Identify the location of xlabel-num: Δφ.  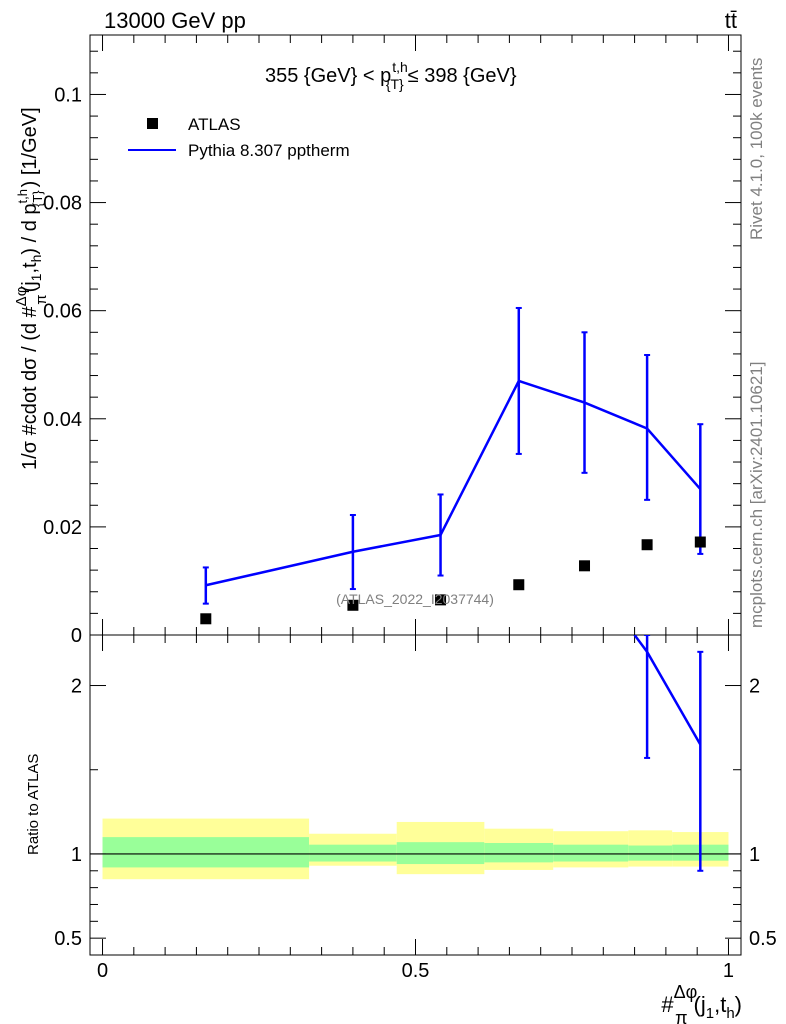
(685, 992).